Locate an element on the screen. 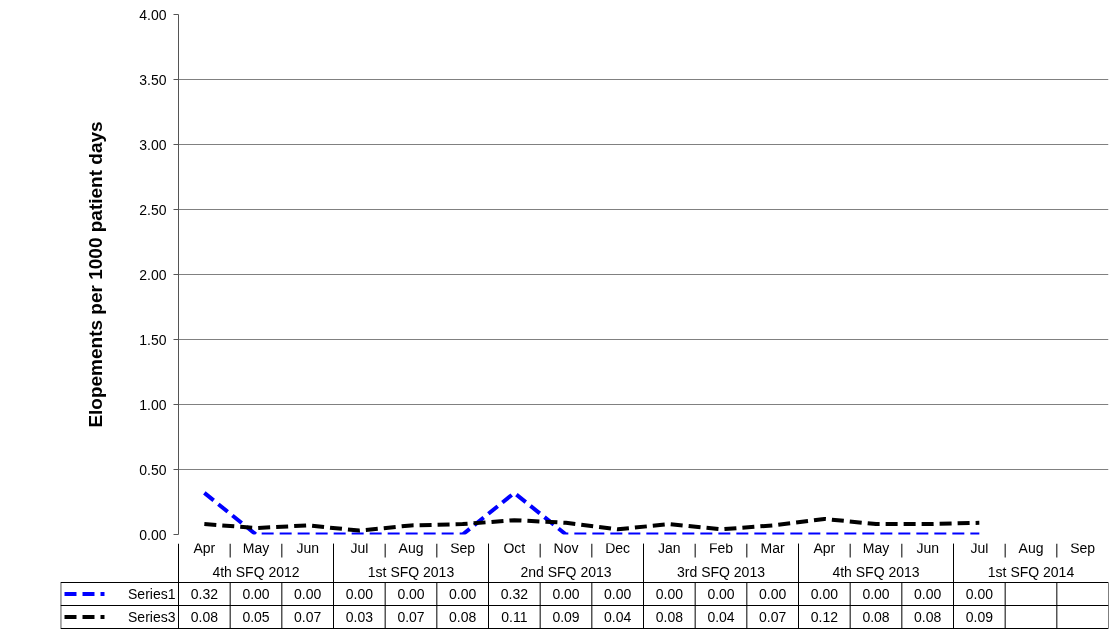  y-tick-label: 0.00 is located at coordinates (153, 534).